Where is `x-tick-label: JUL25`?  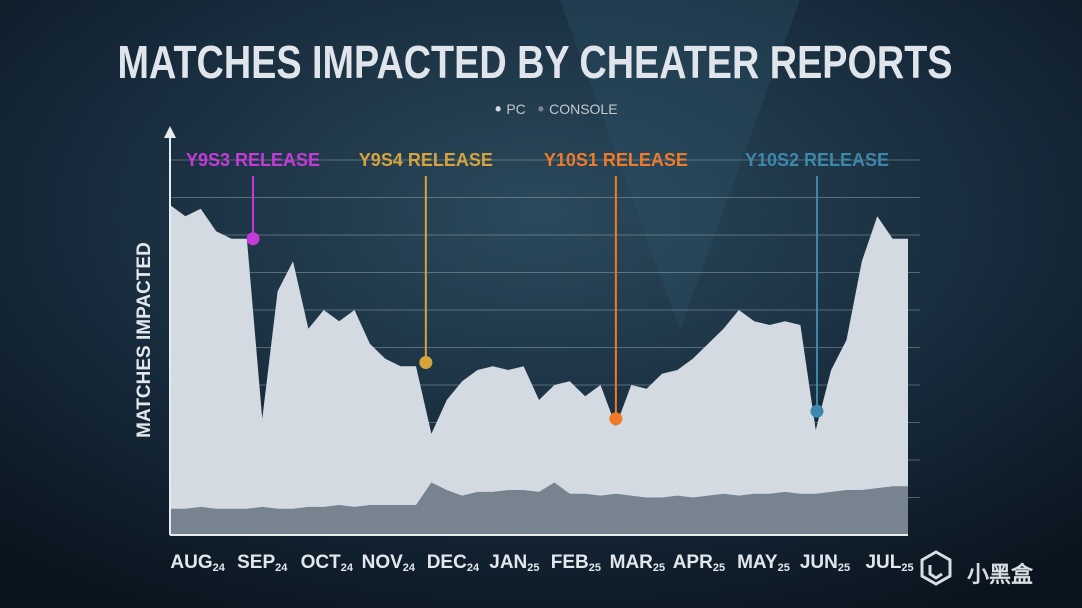
x-tick-label: JUL25 is located at coordinates (889, 563).